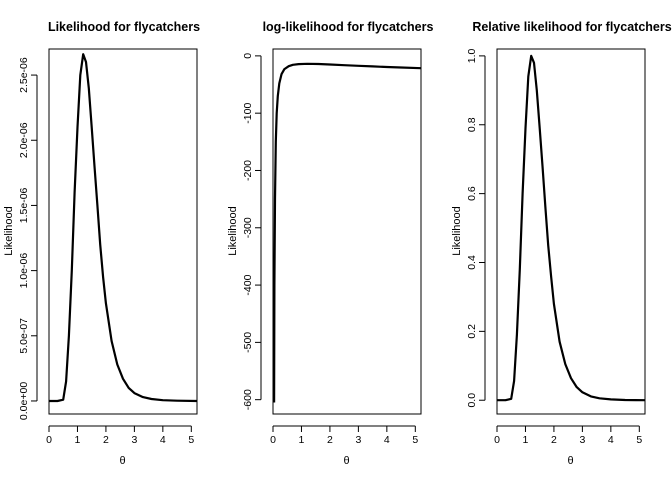  I want to click on chart-3-x-tick-label: 0, so click(497, 440).